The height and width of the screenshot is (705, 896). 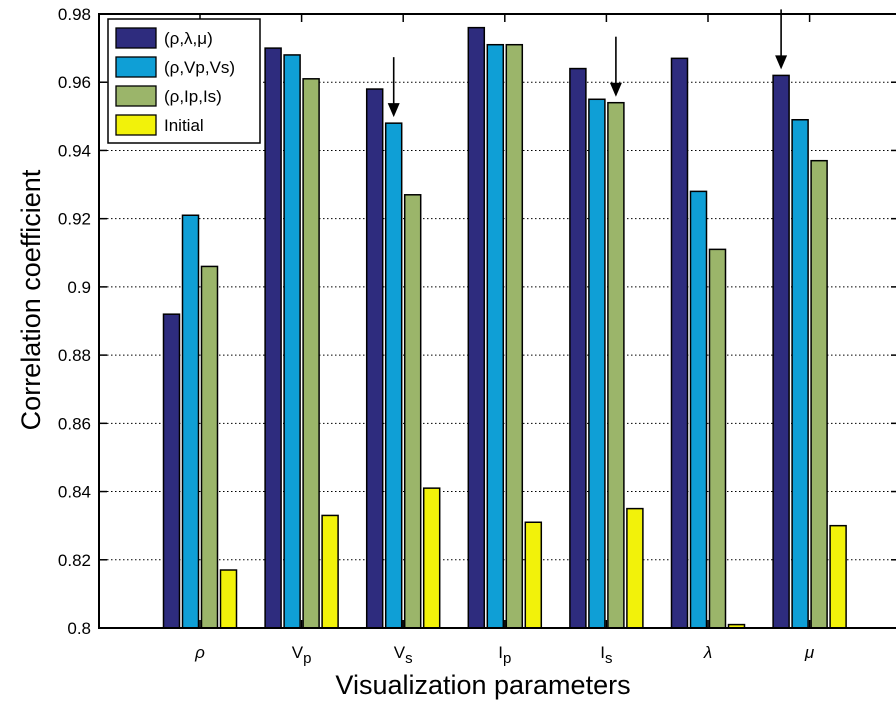 I want to click on y-tick-label: 0.92, so click(x=74, y=219).